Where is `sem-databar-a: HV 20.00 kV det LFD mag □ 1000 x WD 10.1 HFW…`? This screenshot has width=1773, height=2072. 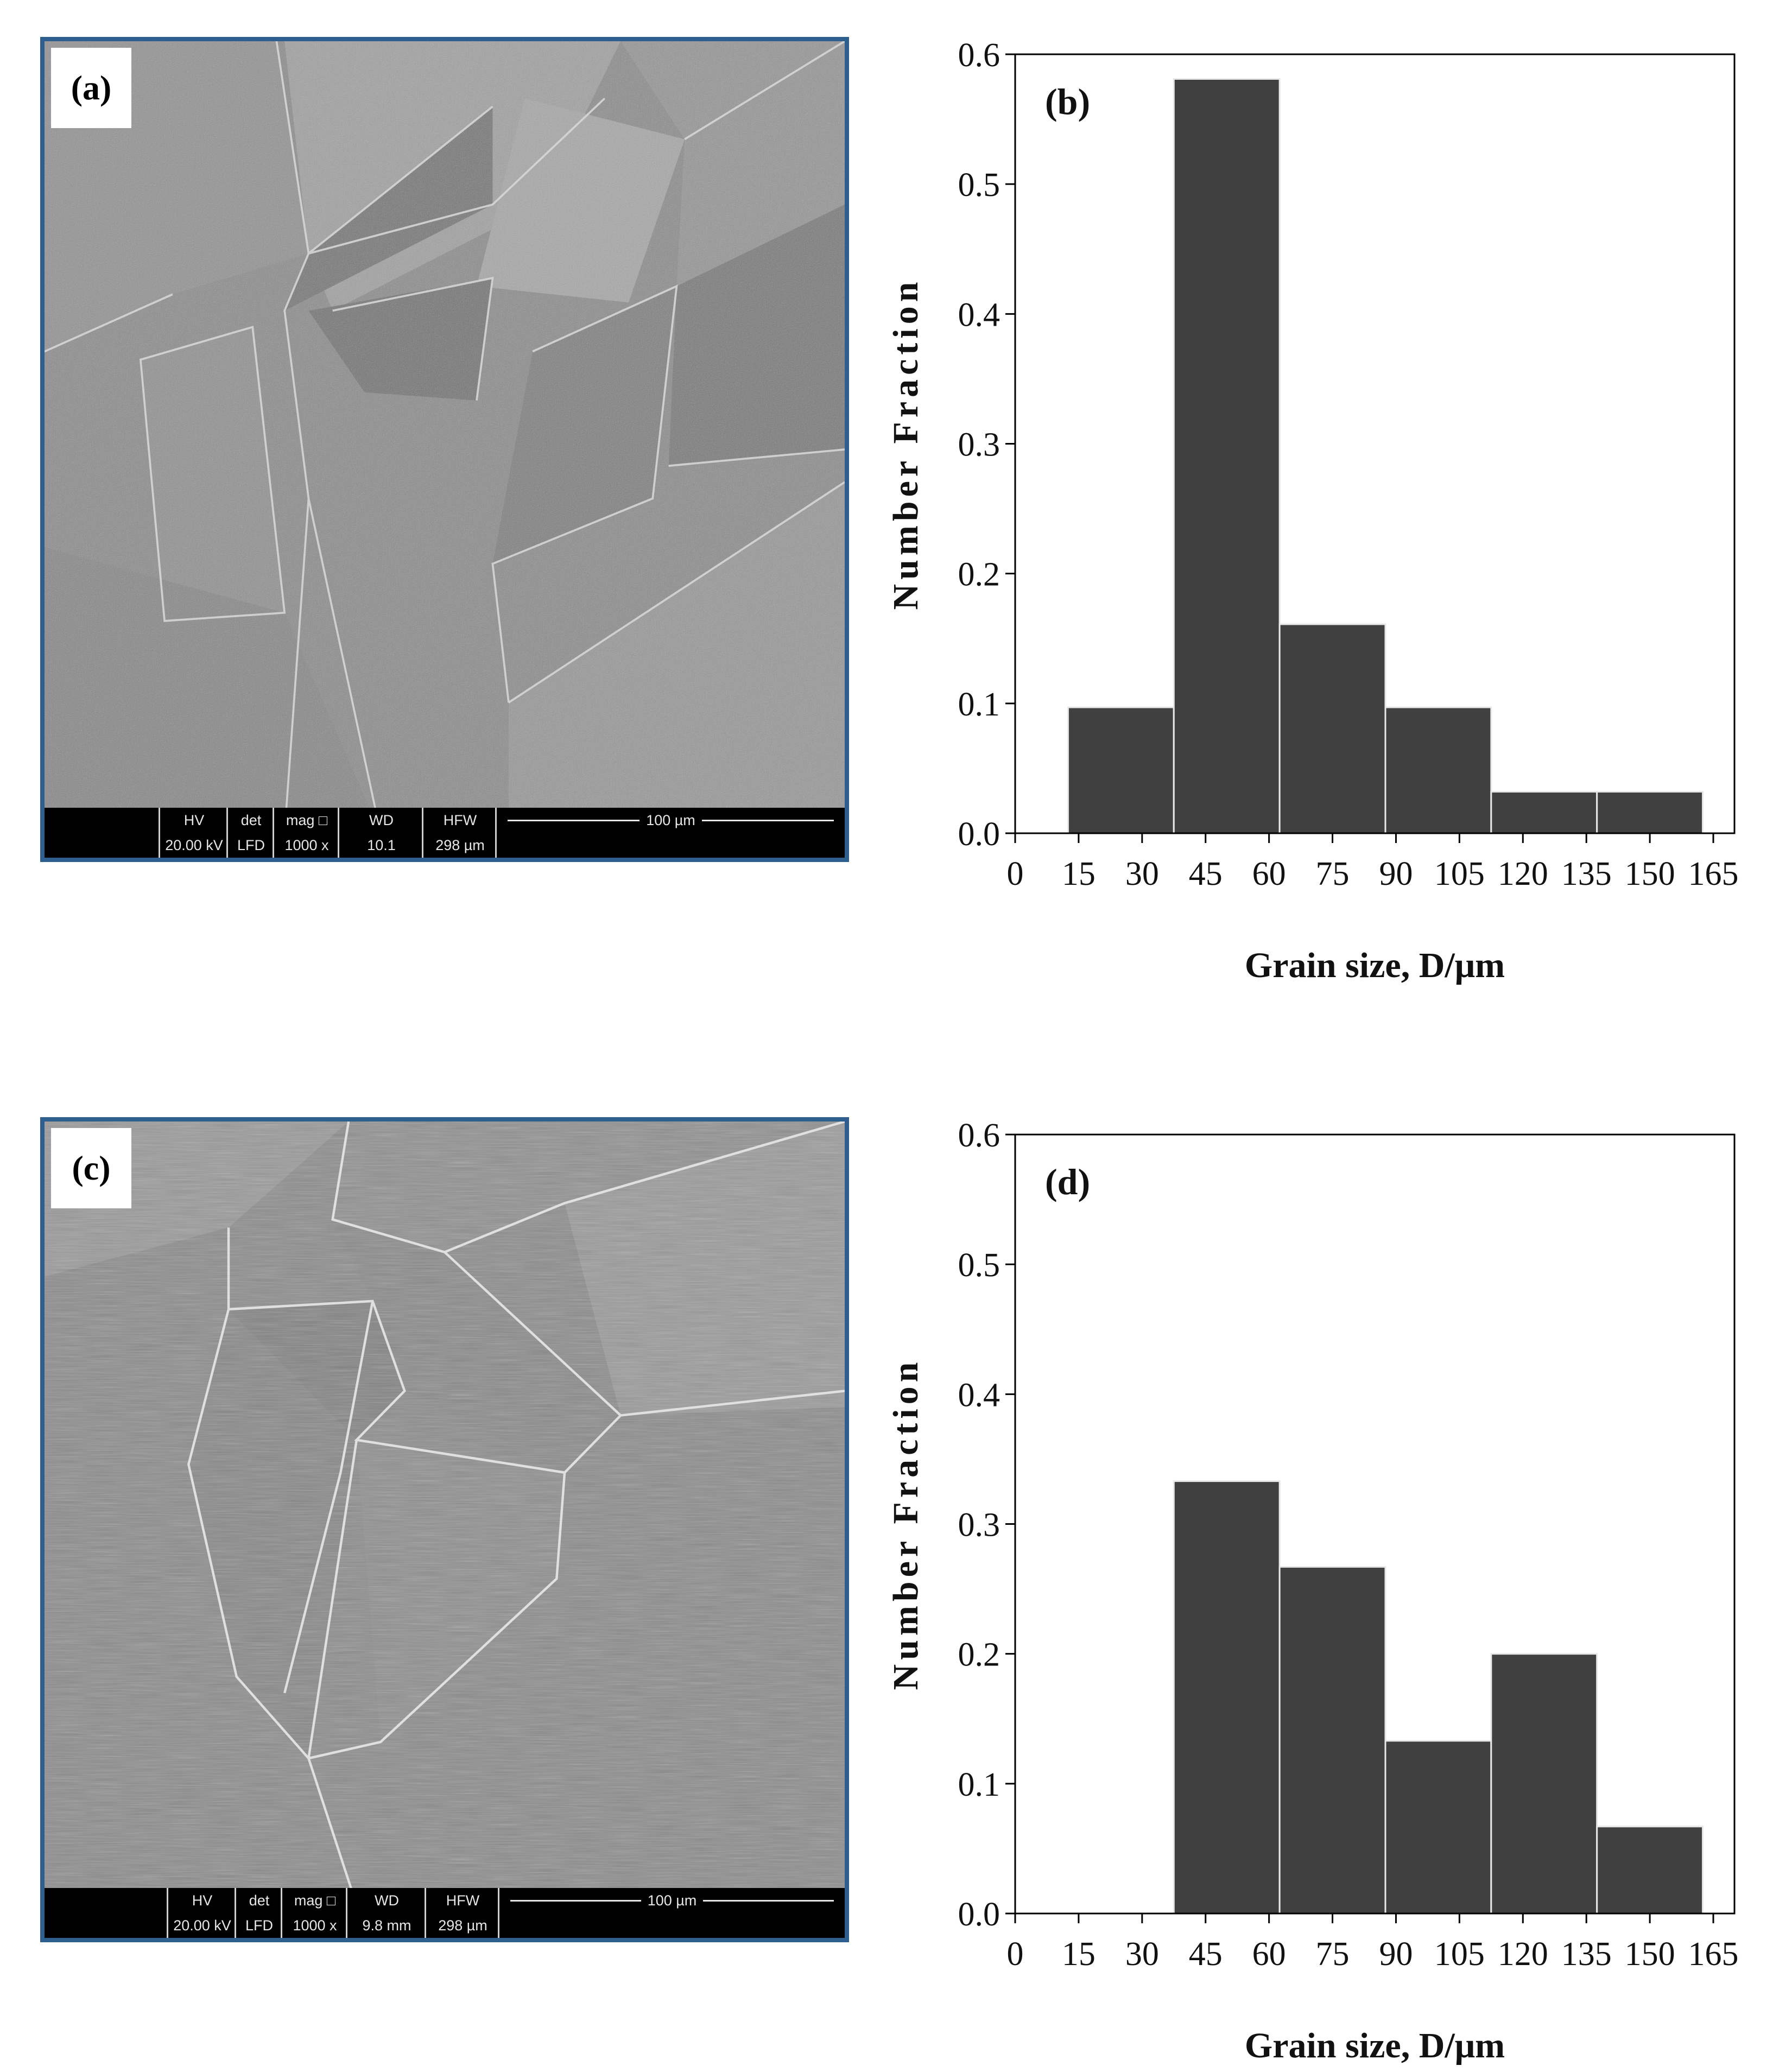
sem-databar-a: HV 20.00 kV det LFD mag □ 1000 x WD 10.1 HFW… is located at coordinates (445, 833).